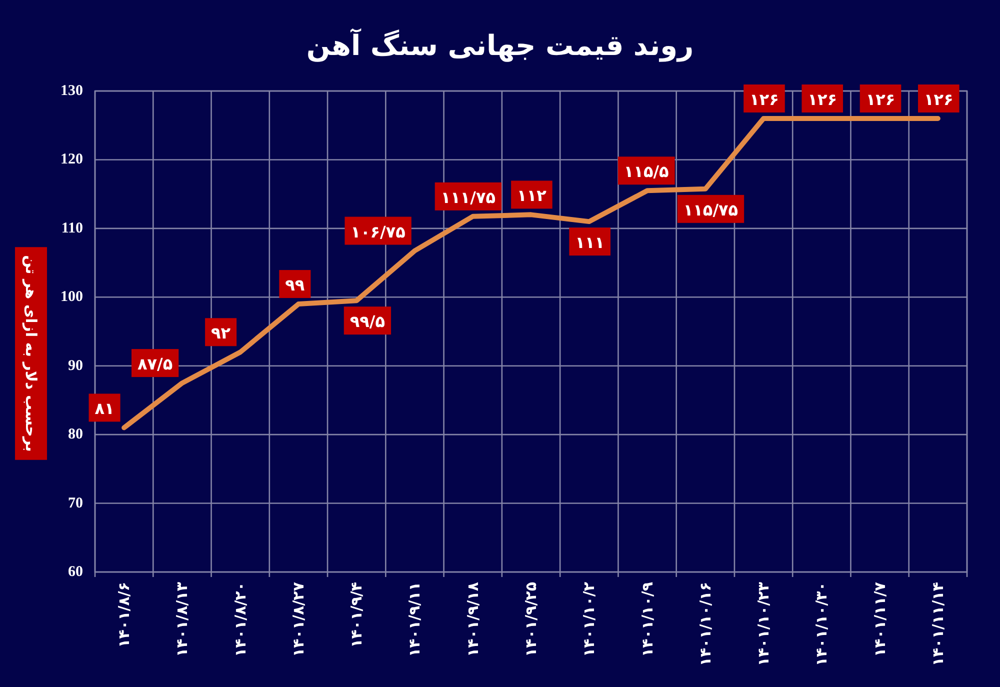 Image resolution: width=1000 pixels, height=687 pixels. I want to click on y-tick-label: 80, so click(75, 434).